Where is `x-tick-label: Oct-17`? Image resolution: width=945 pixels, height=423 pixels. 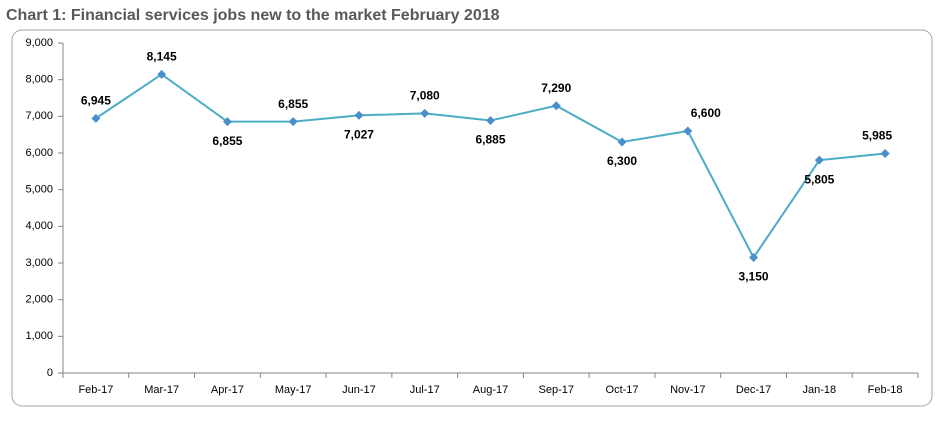 x-tick-label: Oct-17 is located at coordinates (622, 390).